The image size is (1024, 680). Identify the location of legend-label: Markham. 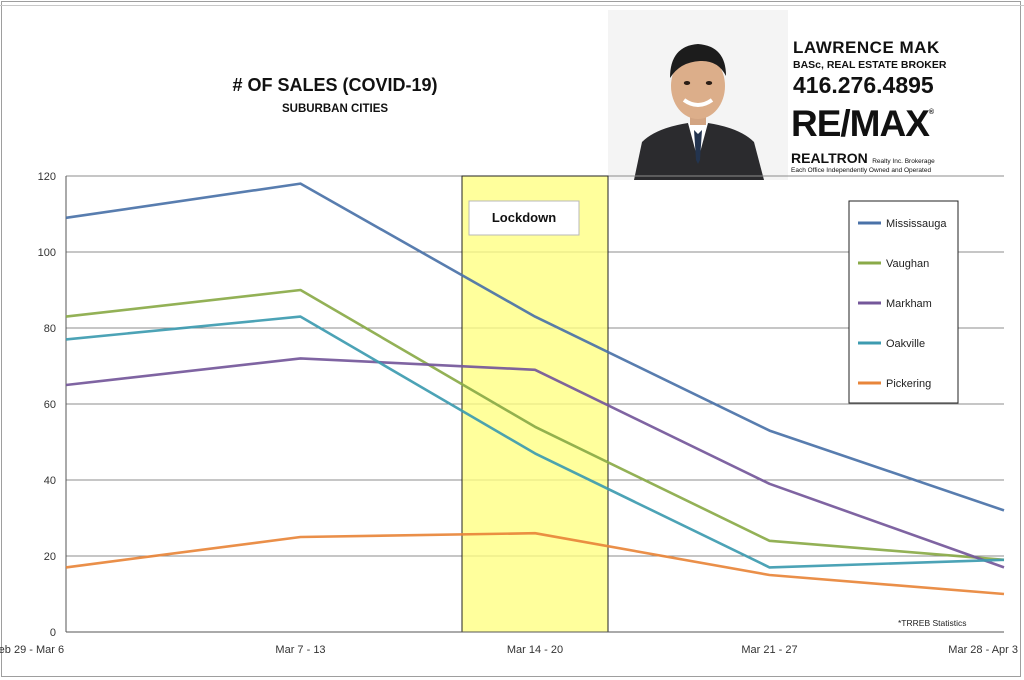
(909, 304).